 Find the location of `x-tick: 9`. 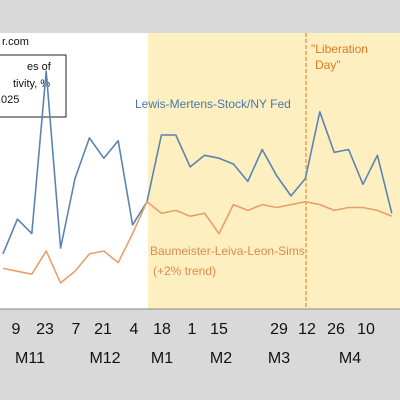

x-tick: 9 is located at coordinates (16, 329).